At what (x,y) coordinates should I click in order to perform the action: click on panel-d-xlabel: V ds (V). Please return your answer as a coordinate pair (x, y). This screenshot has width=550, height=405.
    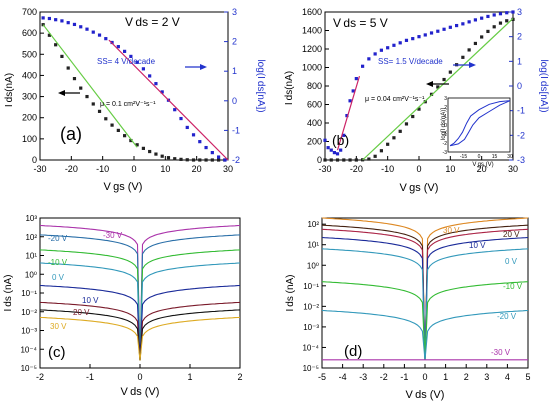
    Looking at the image, I should click on (425, 395).